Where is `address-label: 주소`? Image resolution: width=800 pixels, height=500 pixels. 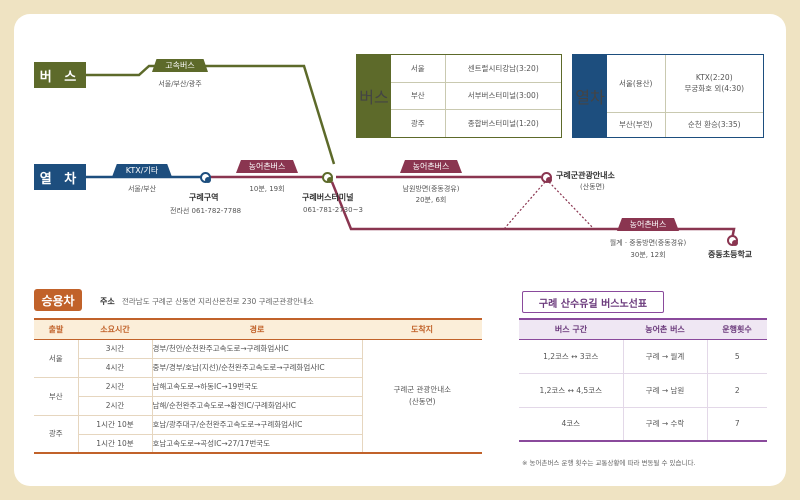
address-label: 주소 is located at coordinates (107, 301).